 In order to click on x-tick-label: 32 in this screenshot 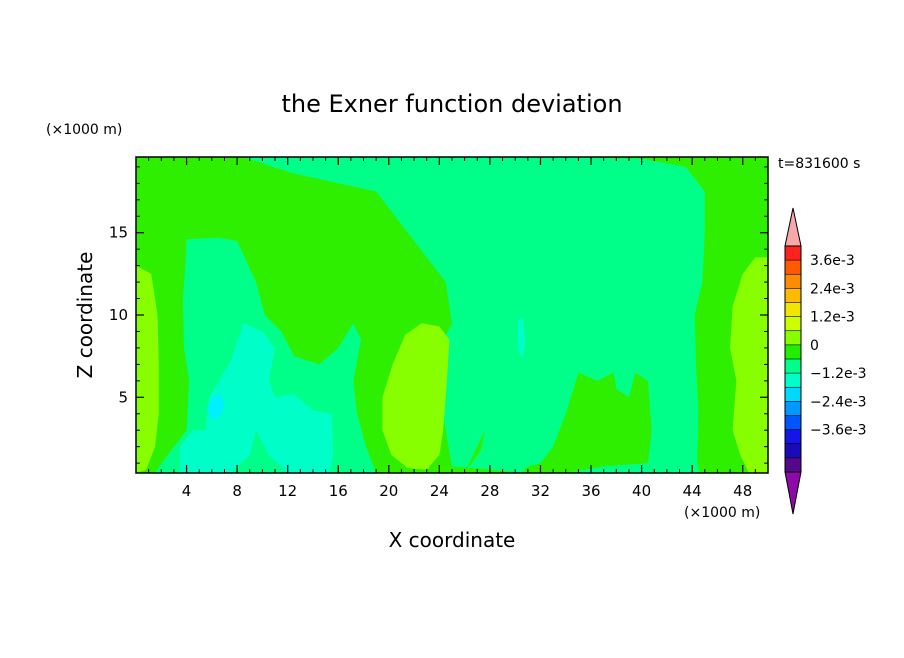, I will do `click(540, 491)`.